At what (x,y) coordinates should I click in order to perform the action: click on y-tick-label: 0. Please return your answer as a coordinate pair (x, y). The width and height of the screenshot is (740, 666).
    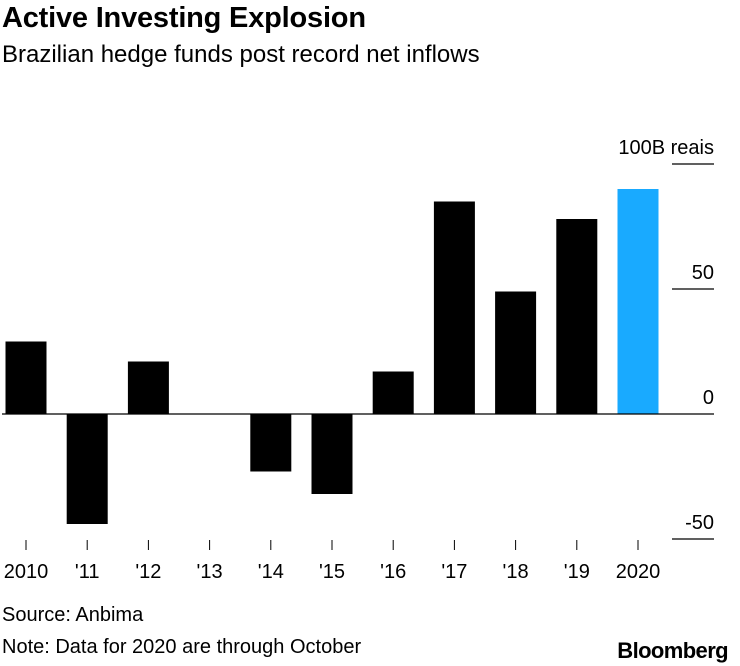
    Looking at the image, I should click on (708, 398).